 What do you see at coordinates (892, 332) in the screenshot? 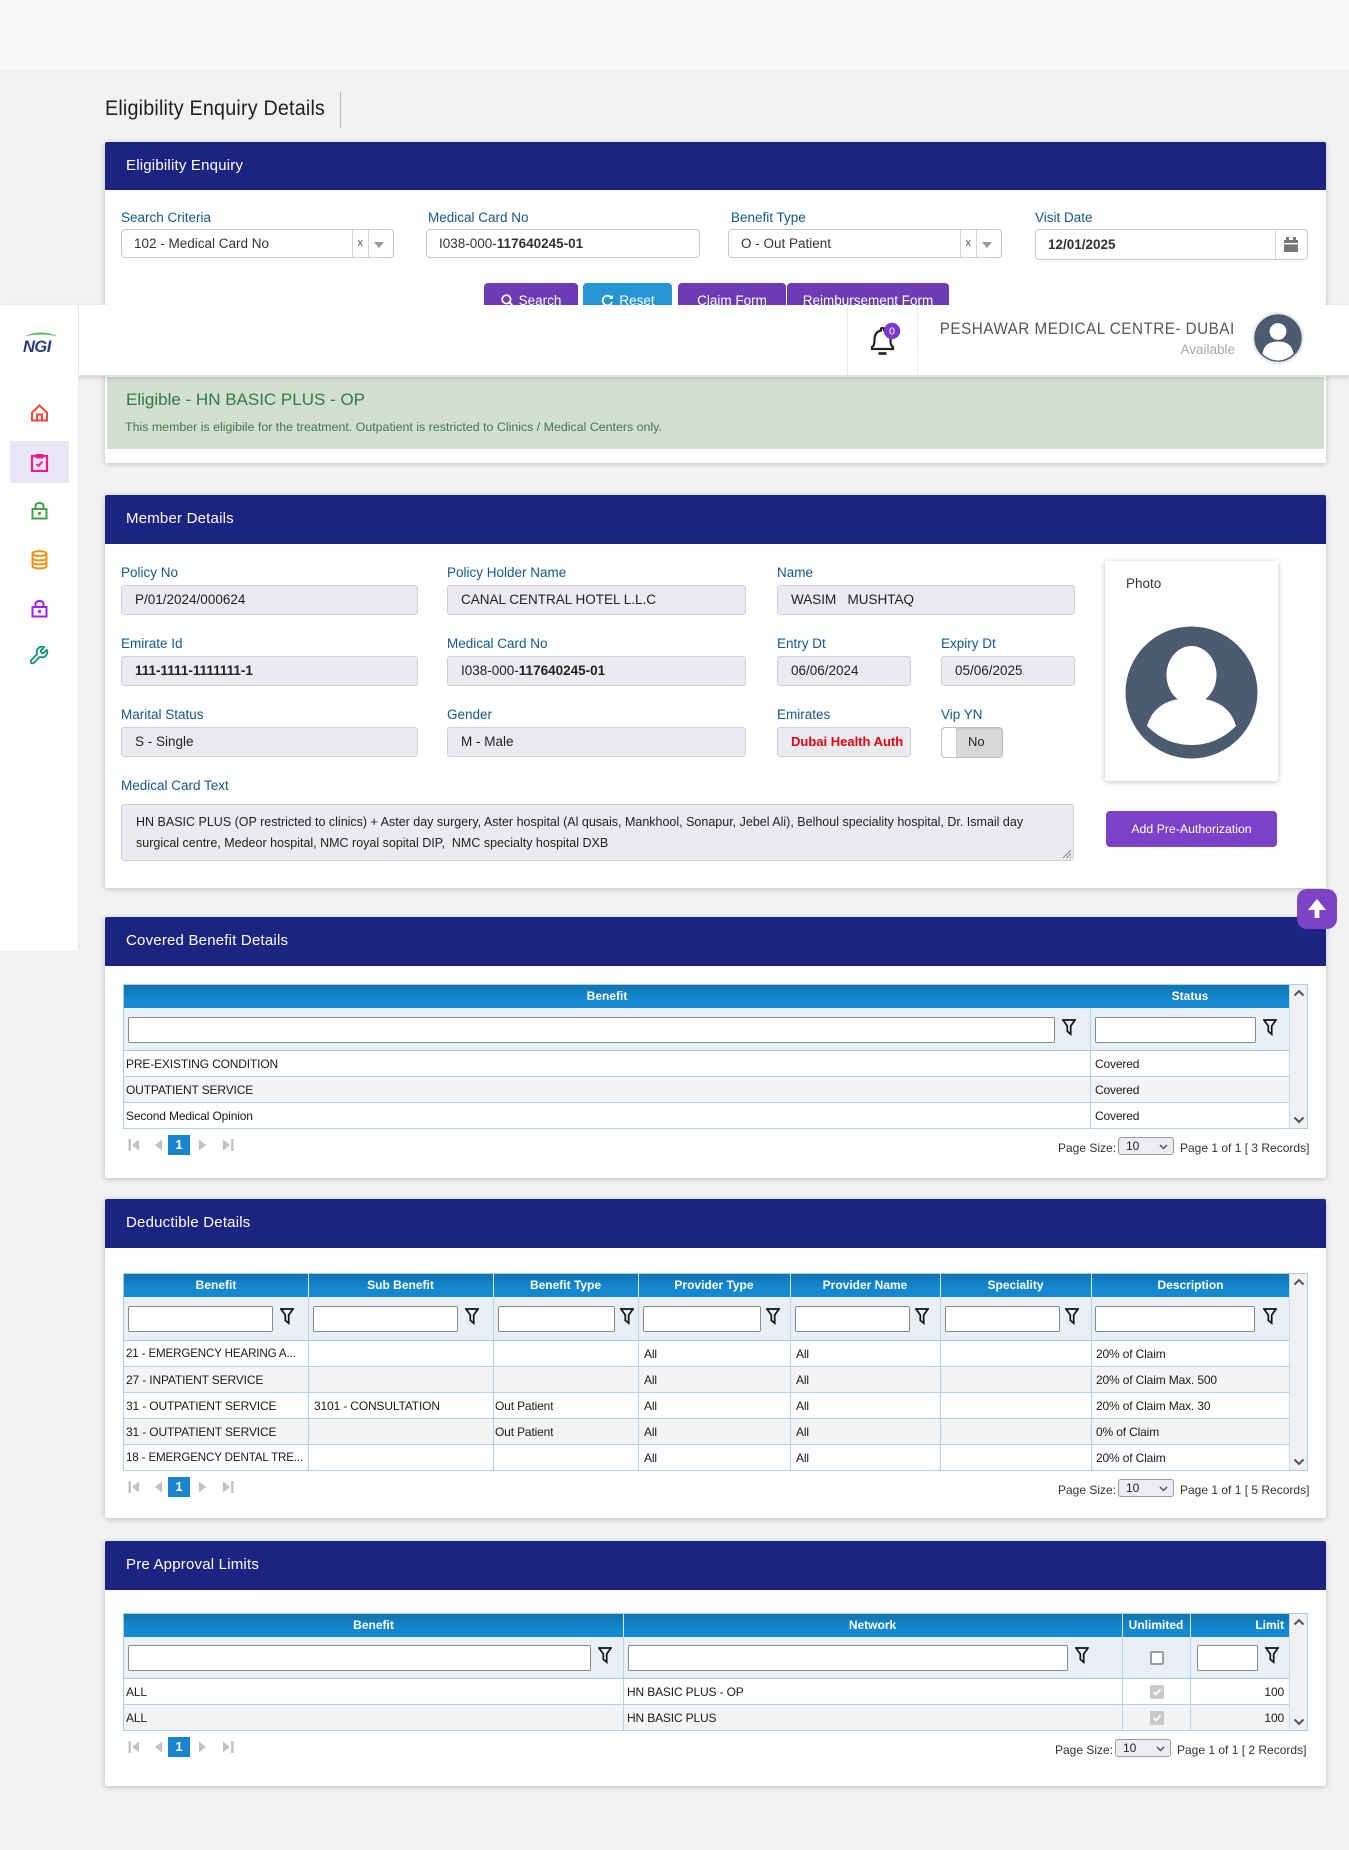
I see `svg-text: 0` at bounding box center [892, 332].